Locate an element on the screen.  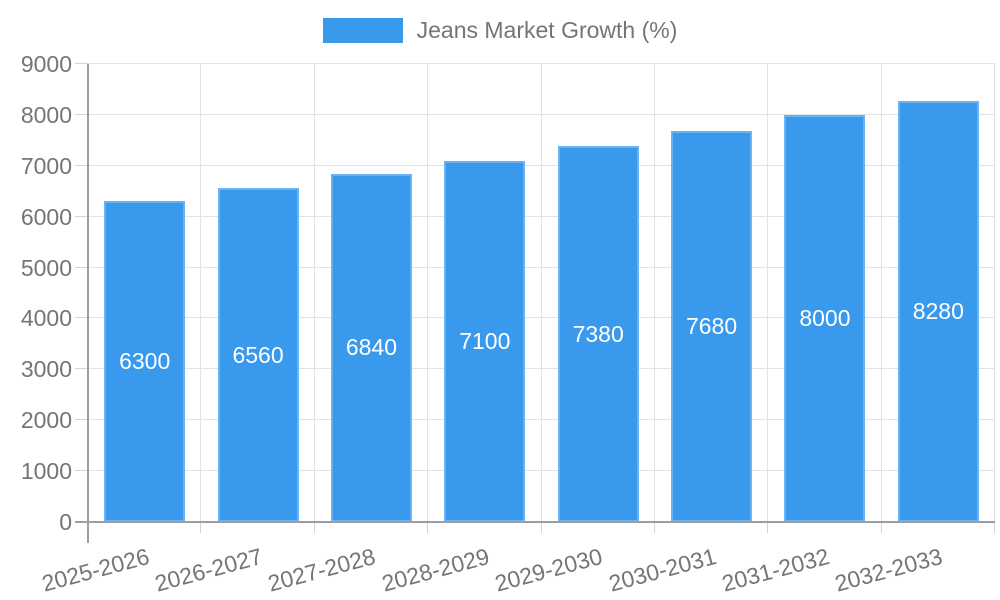
bar-2027-2028: 6840 is located at coordinates (371, 347).